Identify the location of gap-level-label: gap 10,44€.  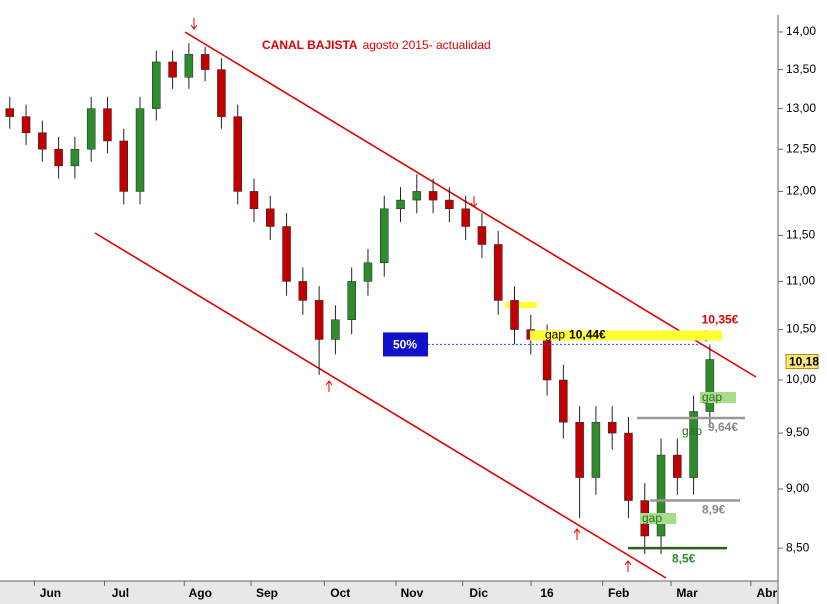
(575, 335).